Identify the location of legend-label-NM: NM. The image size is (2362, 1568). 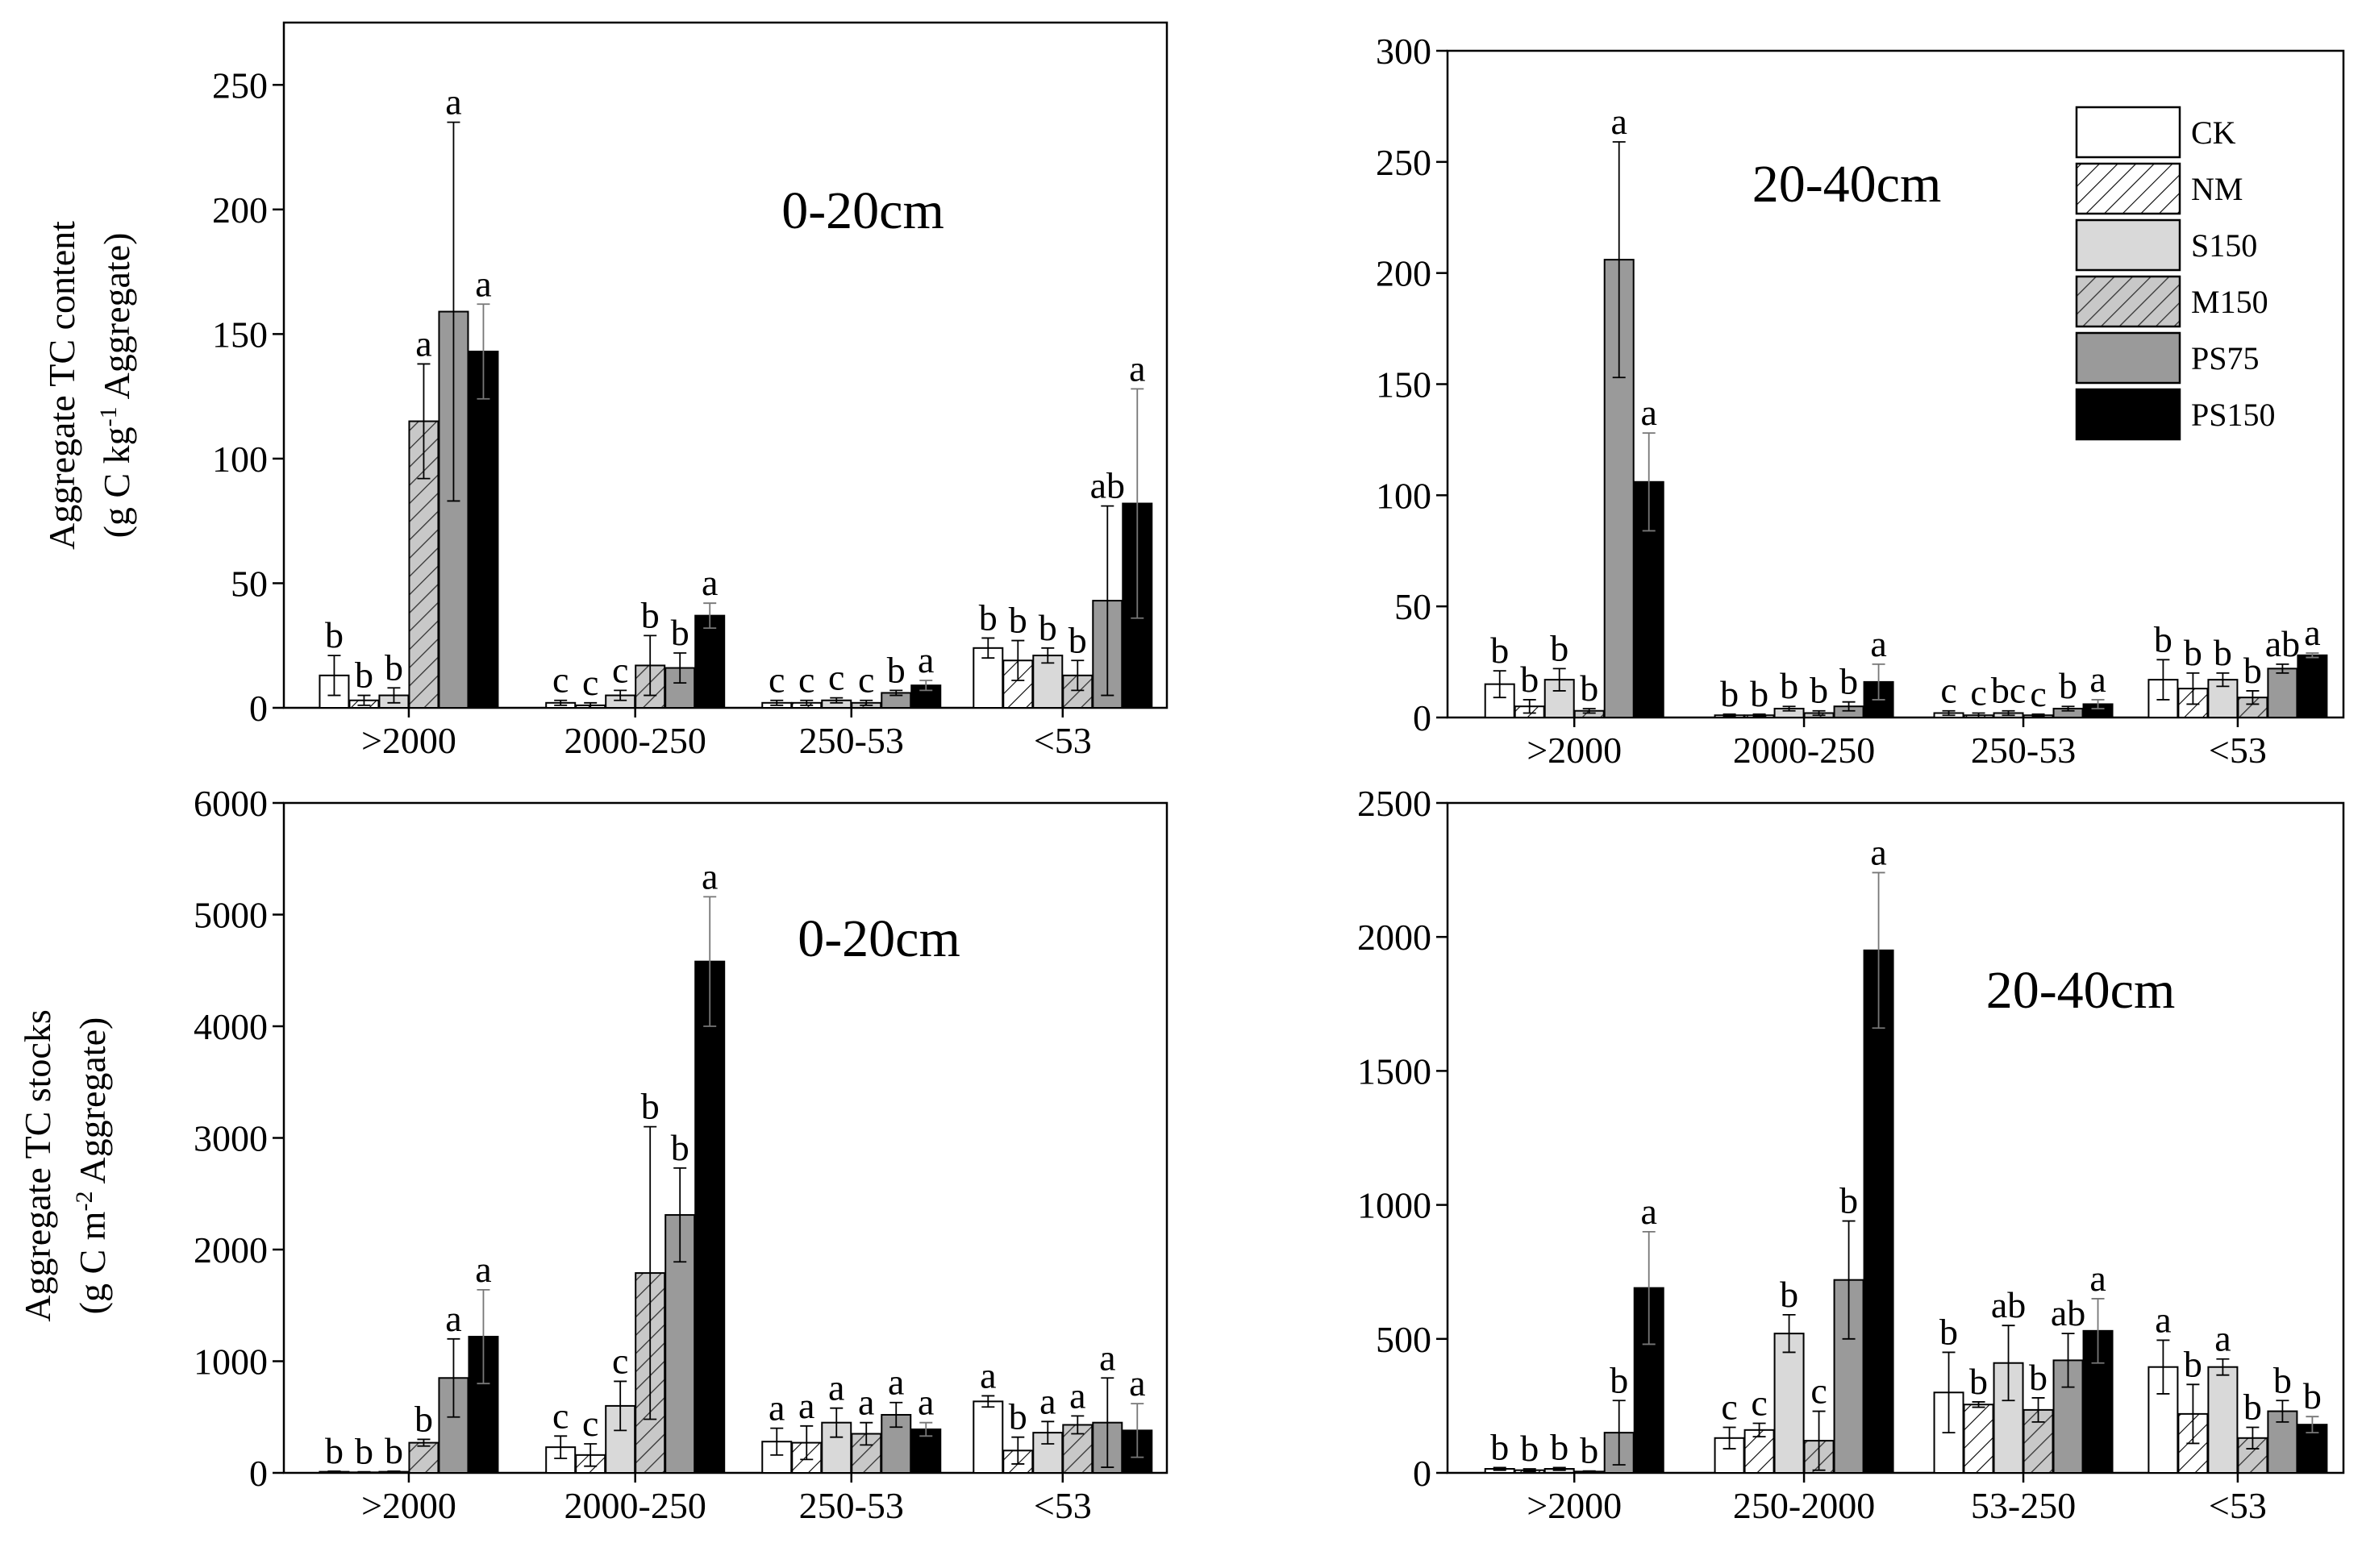
(2217, 189).